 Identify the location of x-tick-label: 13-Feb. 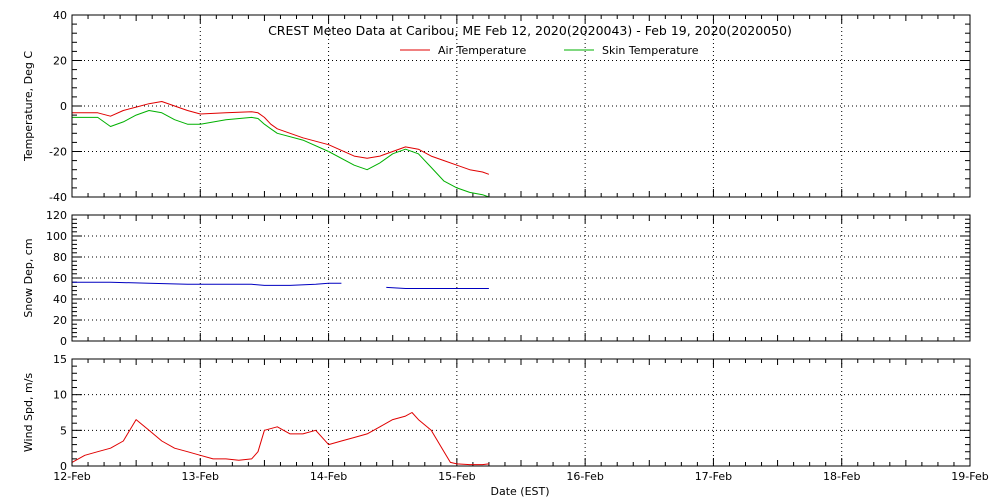
(200, 476).